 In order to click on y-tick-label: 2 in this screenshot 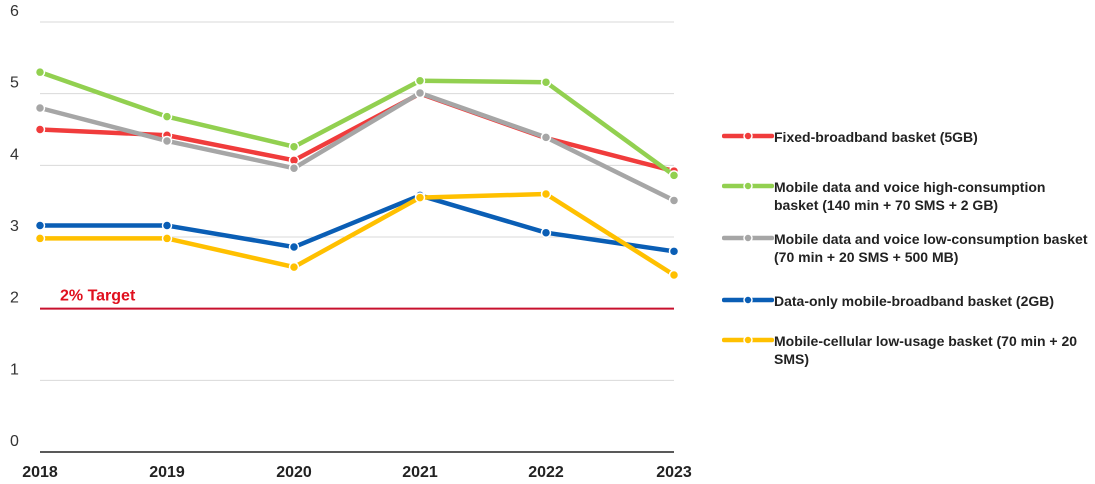, I will do `click(14, 298)`.